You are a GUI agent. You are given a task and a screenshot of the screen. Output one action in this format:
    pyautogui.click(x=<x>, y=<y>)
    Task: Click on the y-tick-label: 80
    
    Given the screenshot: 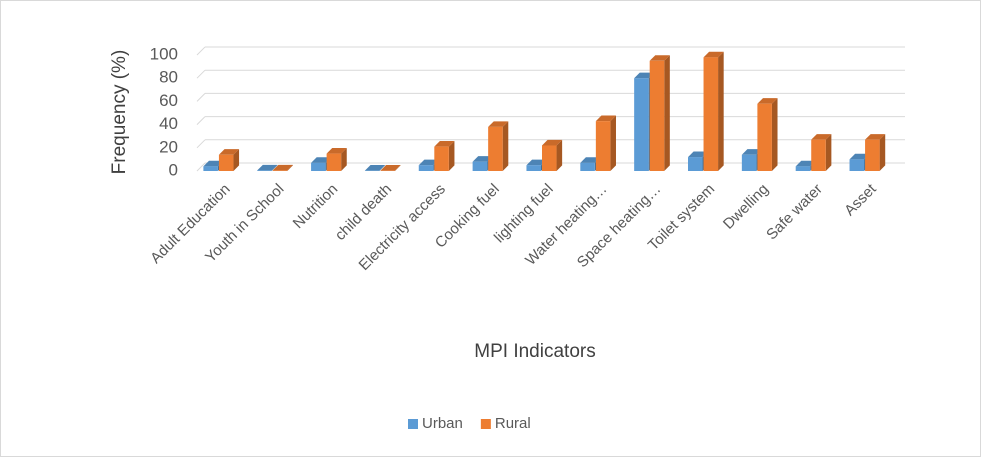 What is the action you would take?
    pyautogui.click(x=168, y=77)
    